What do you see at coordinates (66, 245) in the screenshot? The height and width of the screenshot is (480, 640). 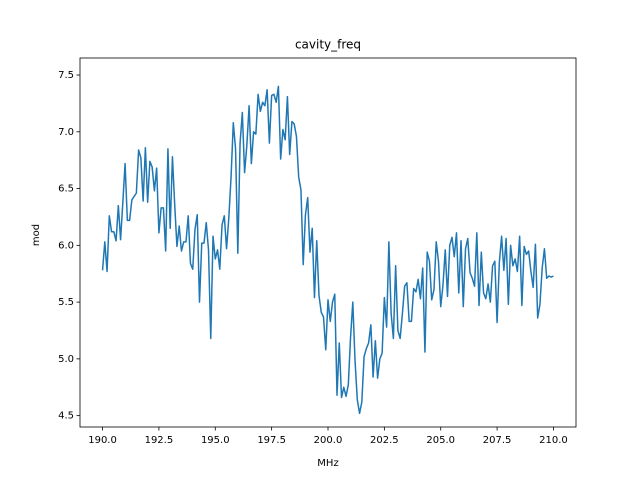 I see `y-tick-label: 6.0` at bounding box center [66, 245].